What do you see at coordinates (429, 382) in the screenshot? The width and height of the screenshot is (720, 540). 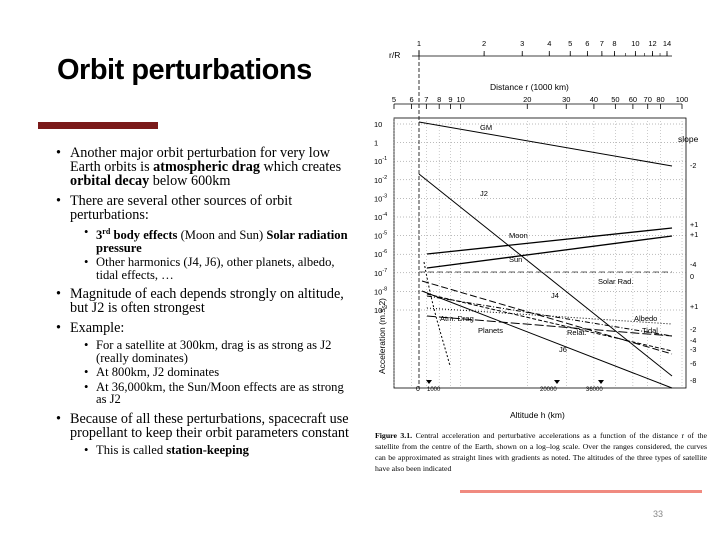 I see `marker-leo` at bounding box center [429, 382].